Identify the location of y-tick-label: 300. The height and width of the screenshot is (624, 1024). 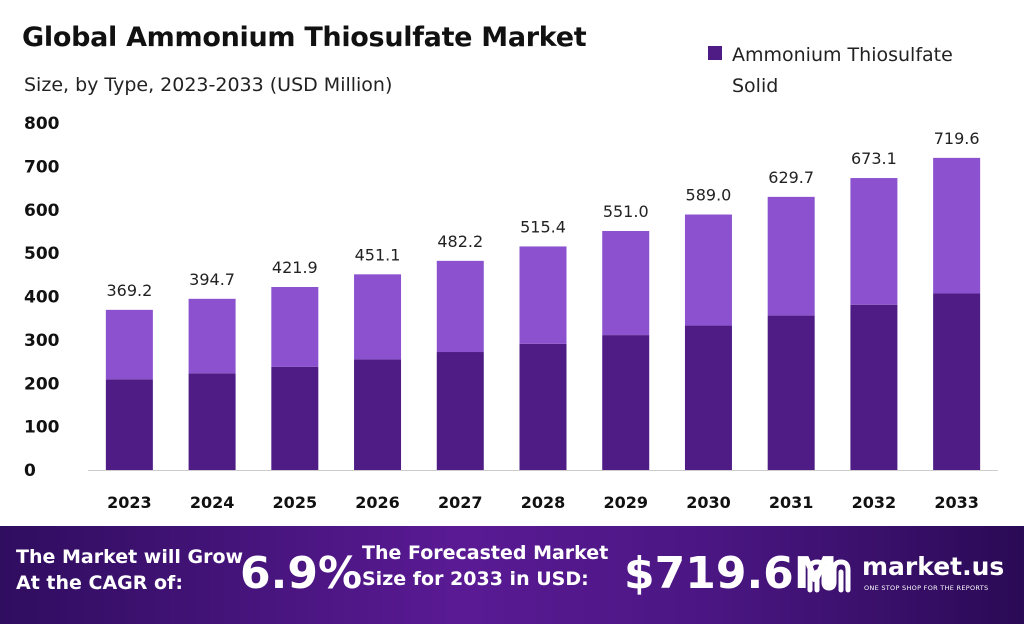
(42, 341).